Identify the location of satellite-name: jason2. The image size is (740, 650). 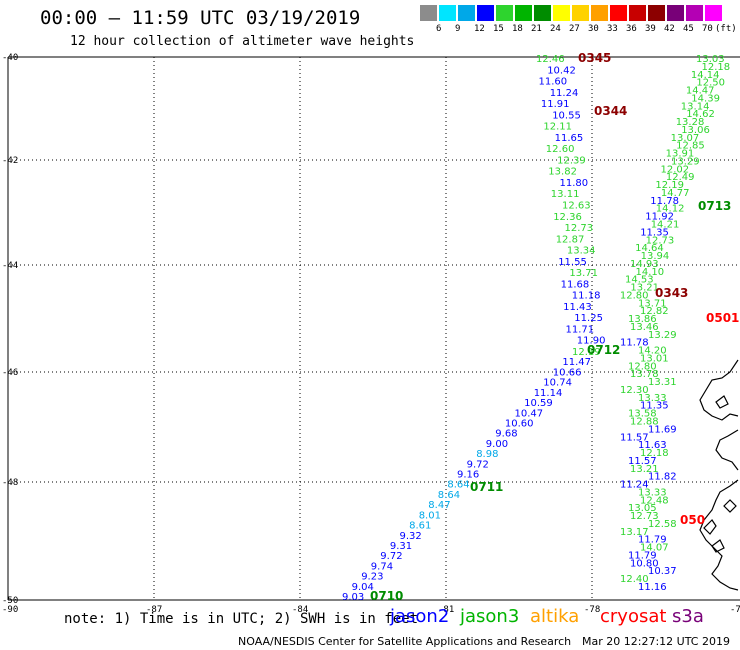
(420, 616).